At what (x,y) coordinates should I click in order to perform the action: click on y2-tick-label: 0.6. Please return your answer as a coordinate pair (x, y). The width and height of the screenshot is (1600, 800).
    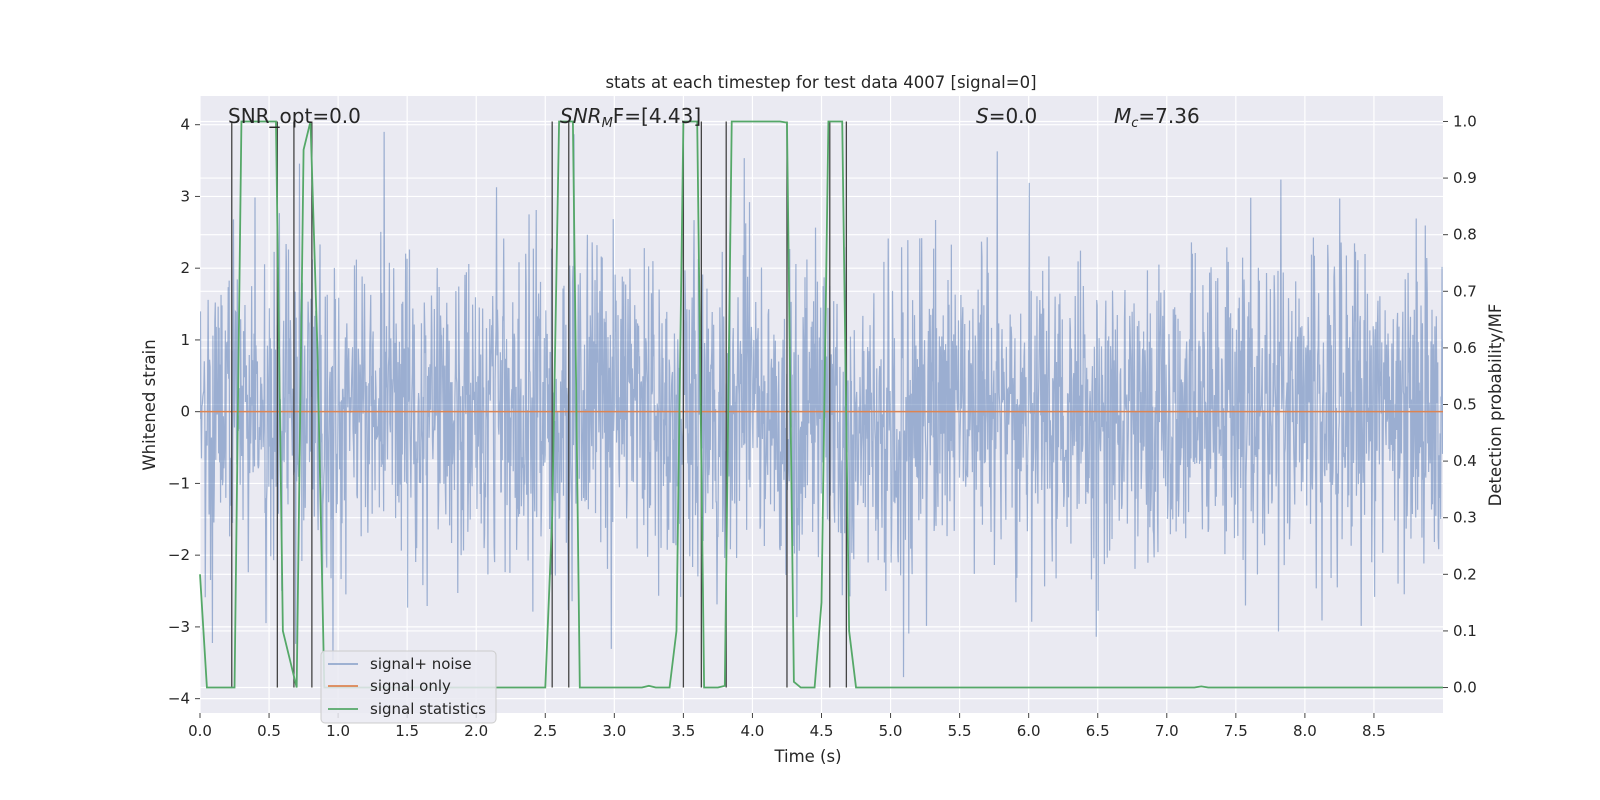
    Looking at the image, I should click on (1465, 348).